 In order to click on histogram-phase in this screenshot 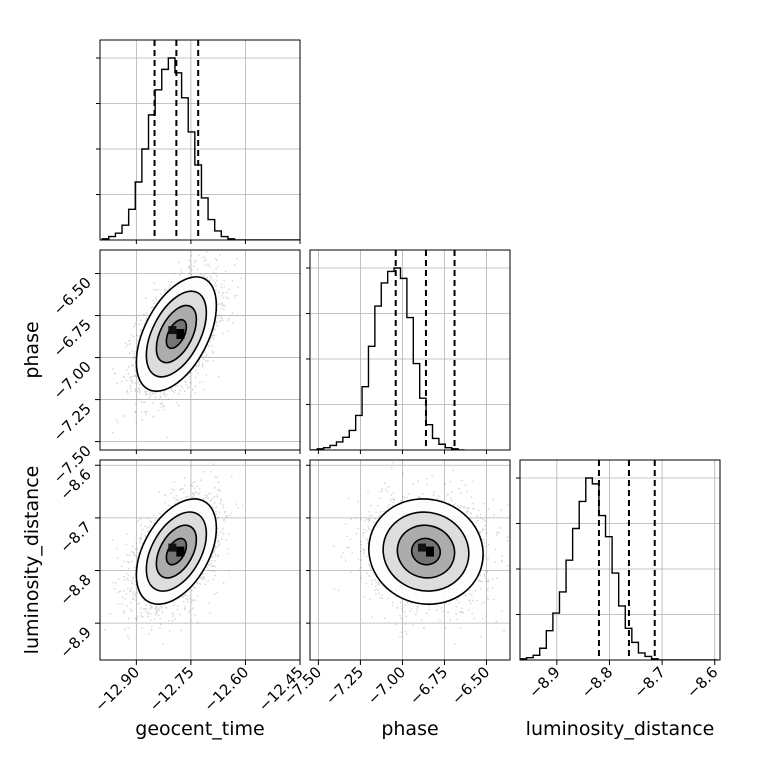, I will do `click(387, 358)`.